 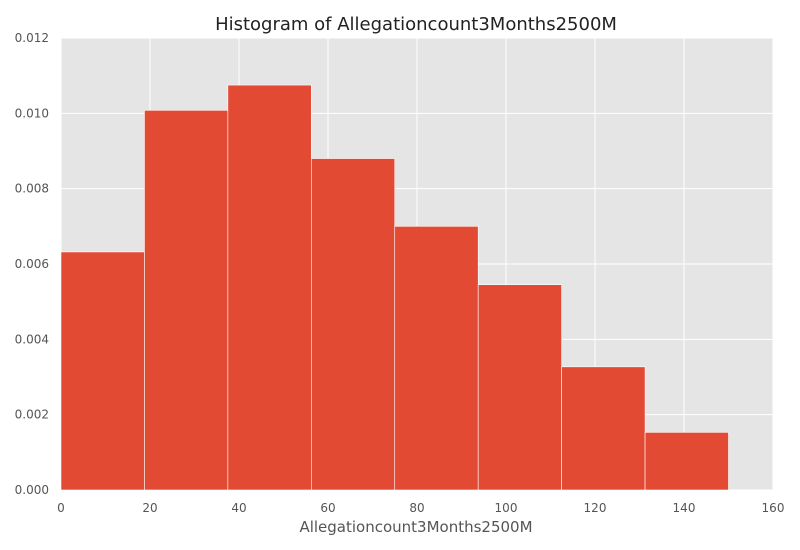 I want to click on x-tick-label: 140, so click(x=684, y=508).